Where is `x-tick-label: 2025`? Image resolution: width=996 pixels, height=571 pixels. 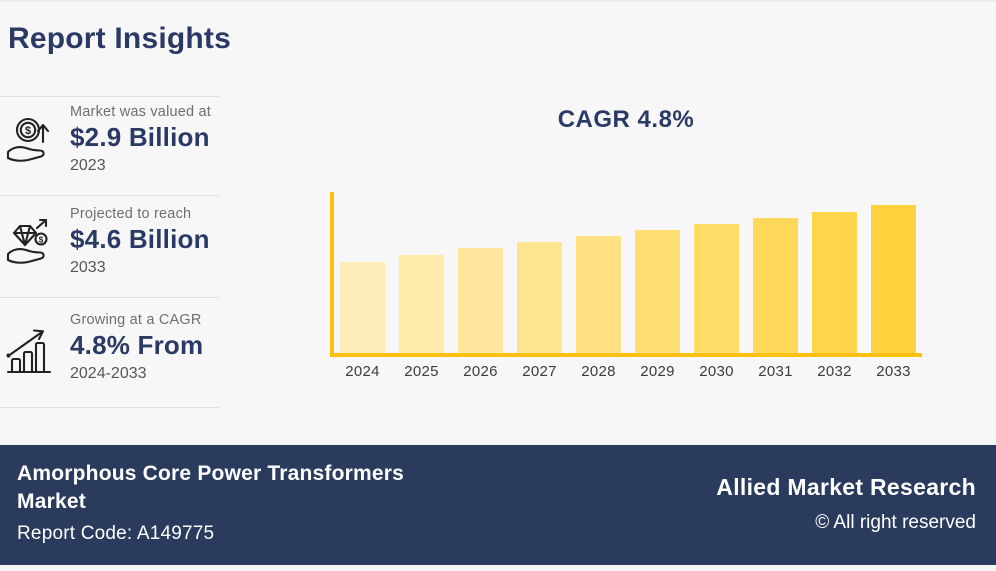 x-tick-label: 2025 is located at coordinates (421, 371).